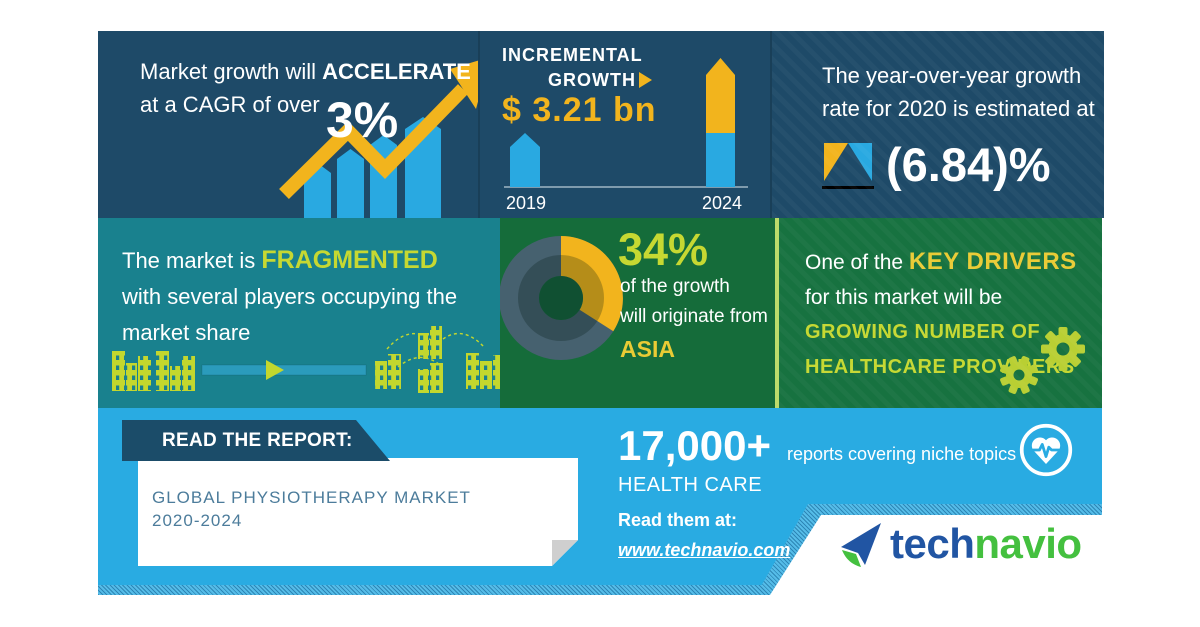 The width and height of the screenshot is (1200, 627). I want to click on technavio-wordmark: technavio, so click(986, 544).